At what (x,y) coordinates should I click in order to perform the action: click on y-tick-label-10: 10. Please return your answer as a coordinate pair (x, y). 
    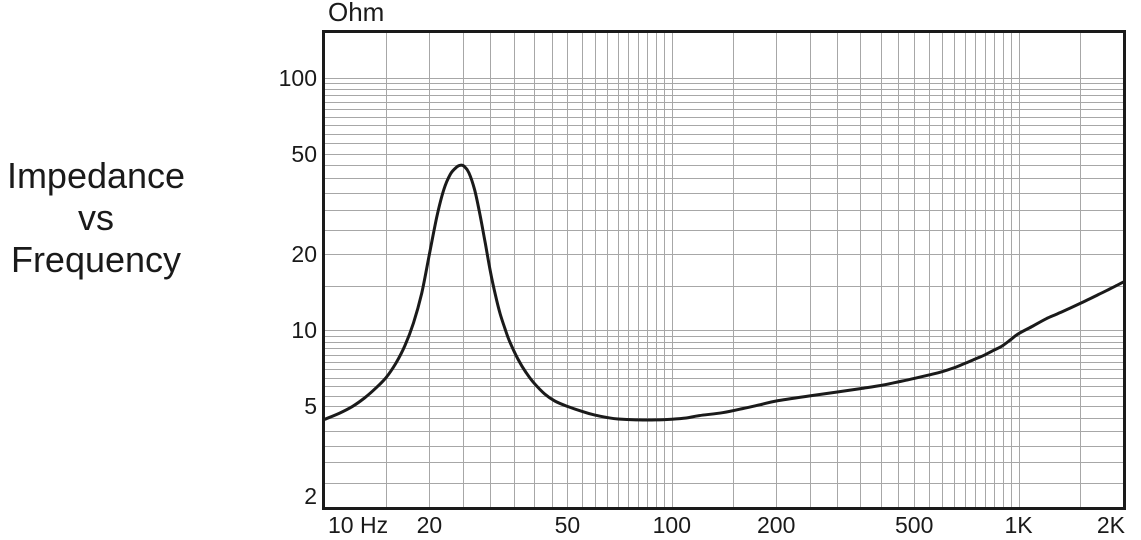
    Looking at the image, I should click on (304, 330).